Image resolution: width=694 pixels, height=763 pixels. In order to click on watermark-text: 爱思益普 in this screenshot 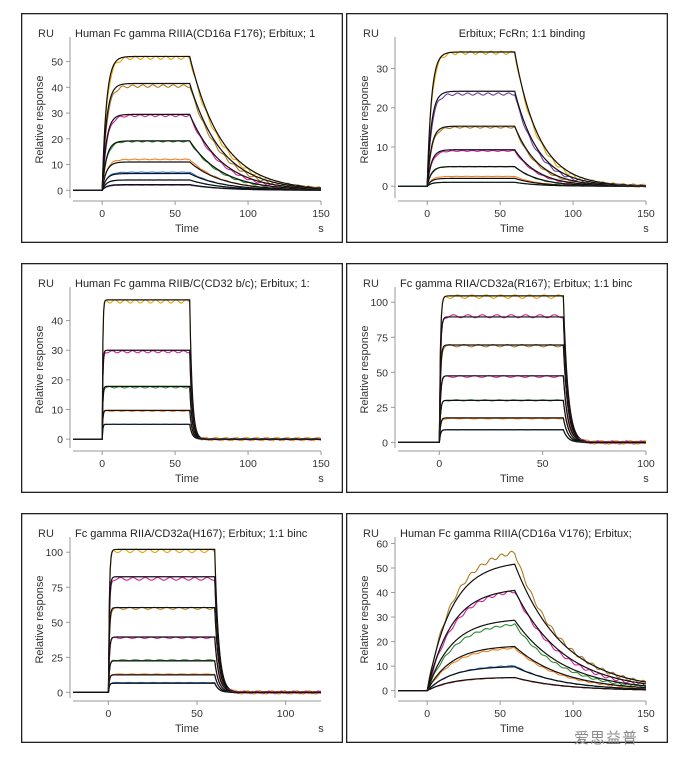, I will do `click(606, 738)`.